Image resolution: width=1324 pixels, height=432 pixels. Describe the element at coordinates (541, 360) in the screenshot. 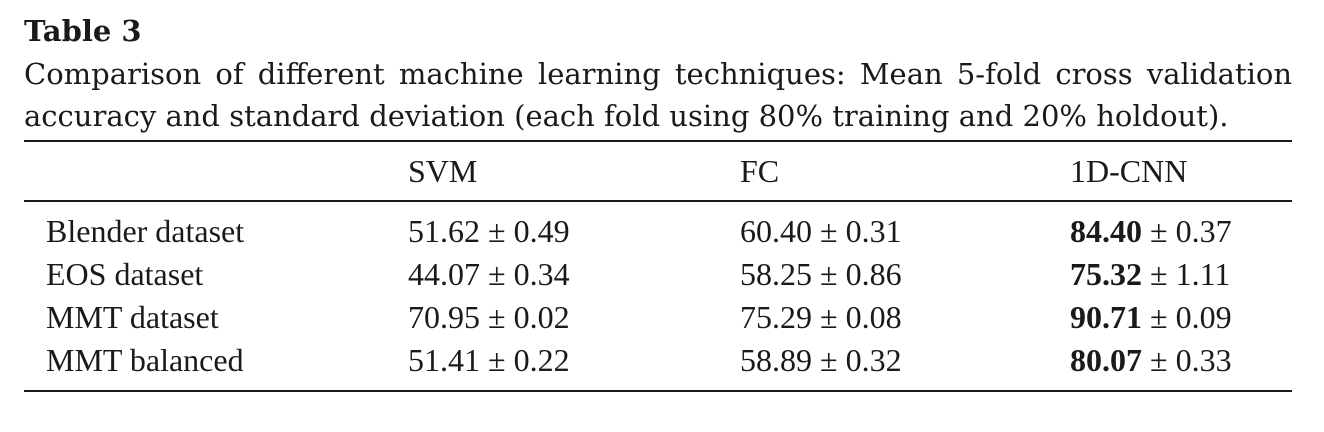

I see `cell-std-dev: 0.22` at that location.